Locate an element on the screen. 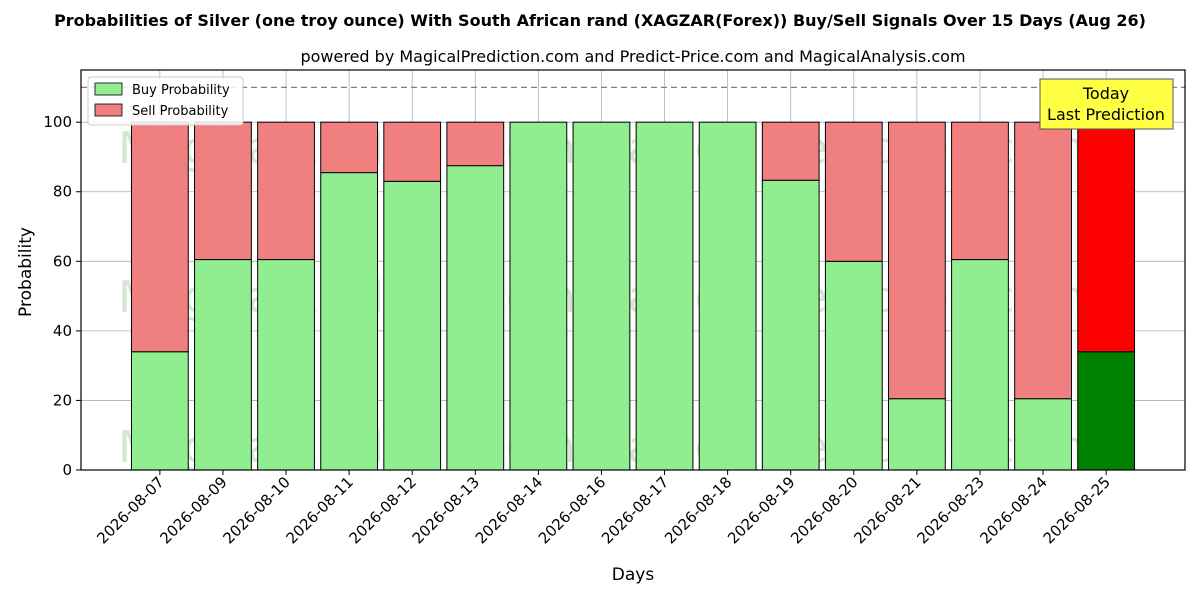 This screenshot has height=600, width=1200. x-tick-label: 2026-08-09 is located at coordinates (193, 510).